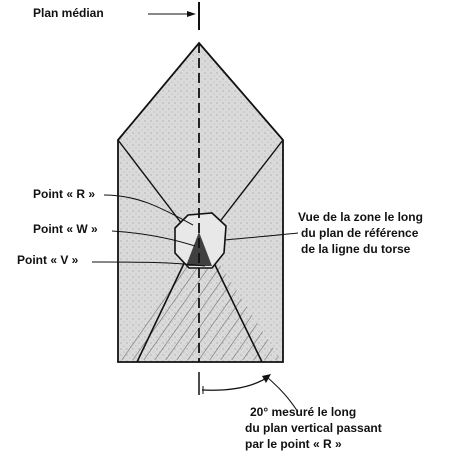 Image resolution: width=461 pixels, height=456 pixels. I want to click on angle-arc, so click(235, 383).